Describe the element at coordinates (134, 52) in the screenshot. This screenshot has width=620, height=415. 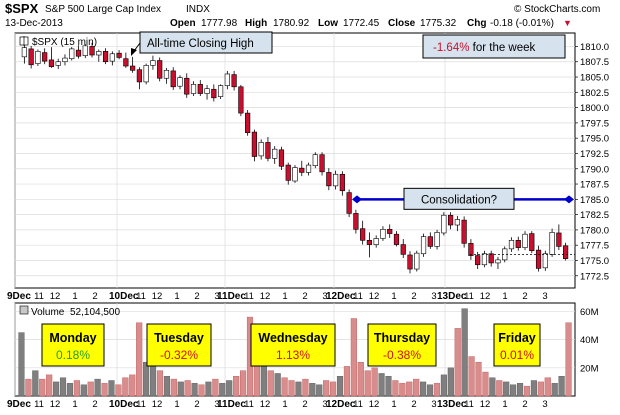
I see `arrow-icon` at that location.